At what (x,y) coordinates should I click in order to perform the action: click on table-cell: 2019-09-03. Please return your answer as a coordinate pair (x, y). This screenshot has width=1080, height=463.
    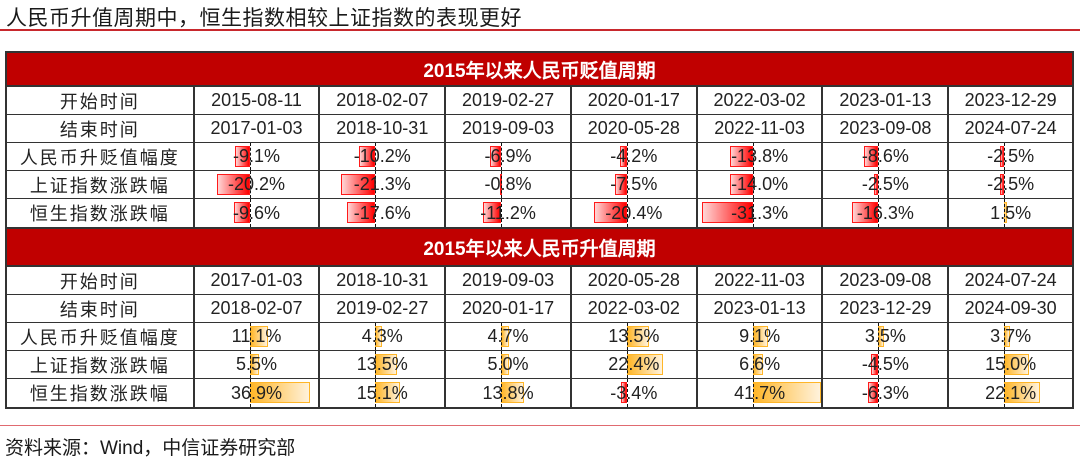
    Looking at the image, I should click on (509, 128).